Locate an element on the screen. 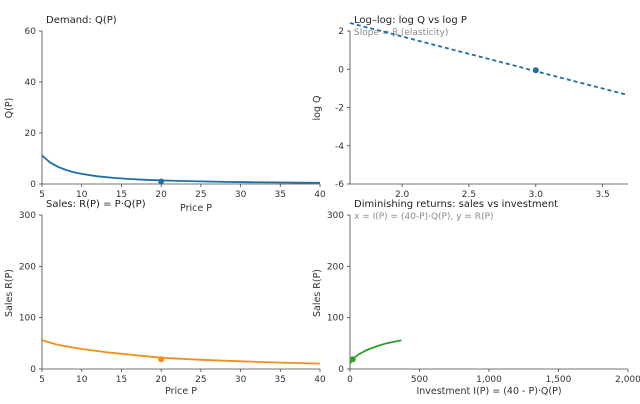 The width and height of the screenshot is (640, 404). returns-marker-point is located at coordinates (352, 359).